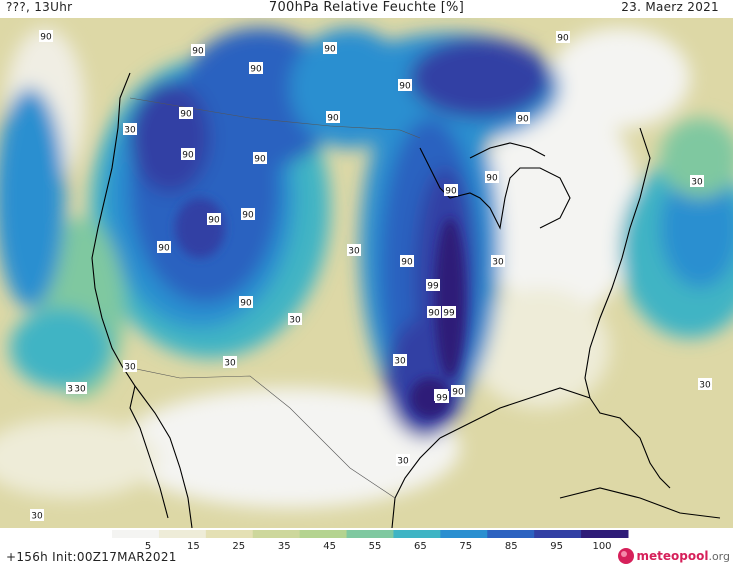 This screenshot has width=733, height=566. I want to click on colorbar-tick-label: 55, so click(375, 545).